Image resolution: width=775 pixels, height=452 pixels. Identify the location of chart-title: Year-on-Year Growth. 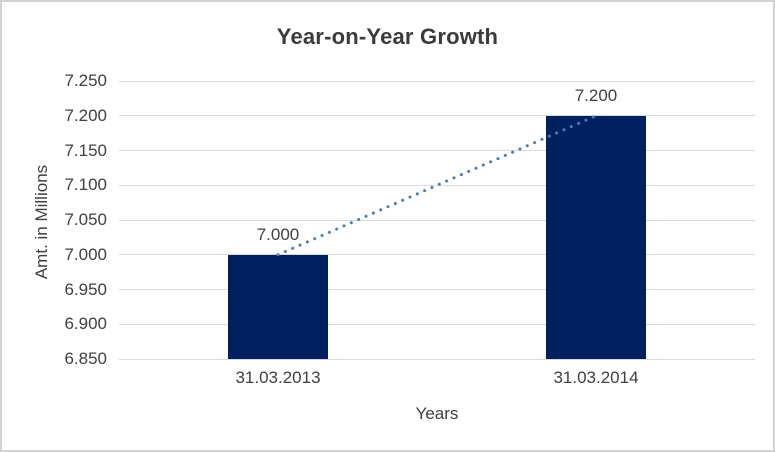
(387, 36).